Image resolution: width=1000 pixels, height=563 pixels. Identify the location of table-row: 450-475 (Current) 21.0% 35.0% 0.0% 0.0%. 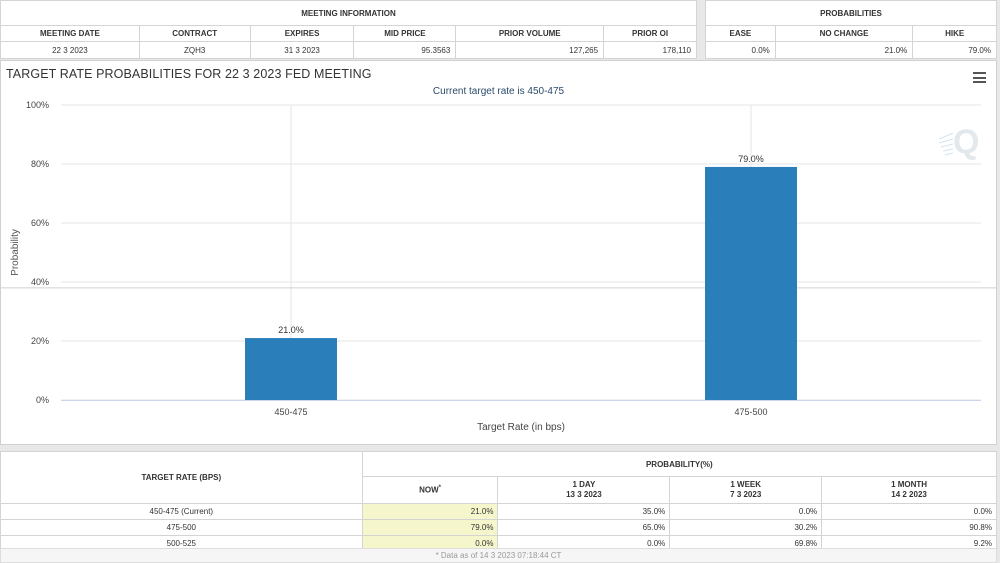
(498, 511).